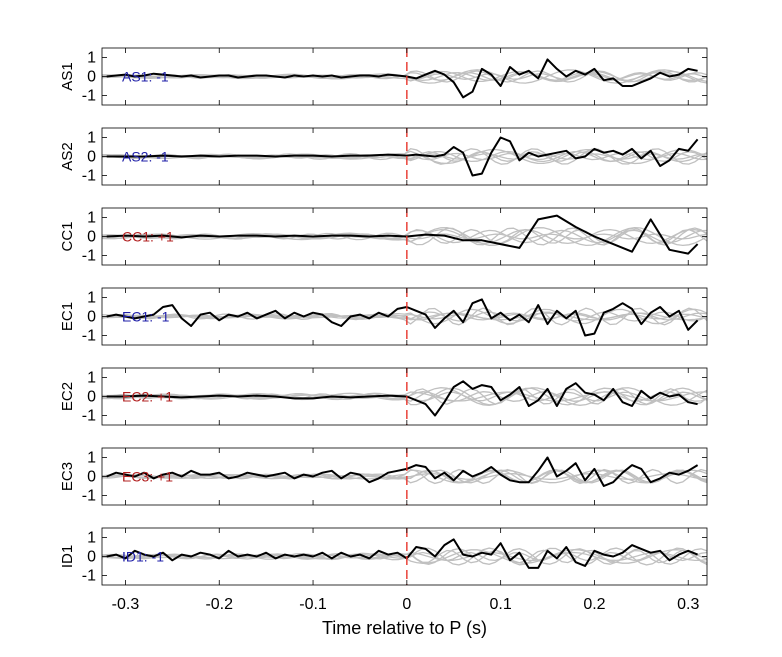  What do you see at coordinates (145, 157) in the screenshot?
I see `station-annotation: AS2: -1` at bounding box center [145, 157].